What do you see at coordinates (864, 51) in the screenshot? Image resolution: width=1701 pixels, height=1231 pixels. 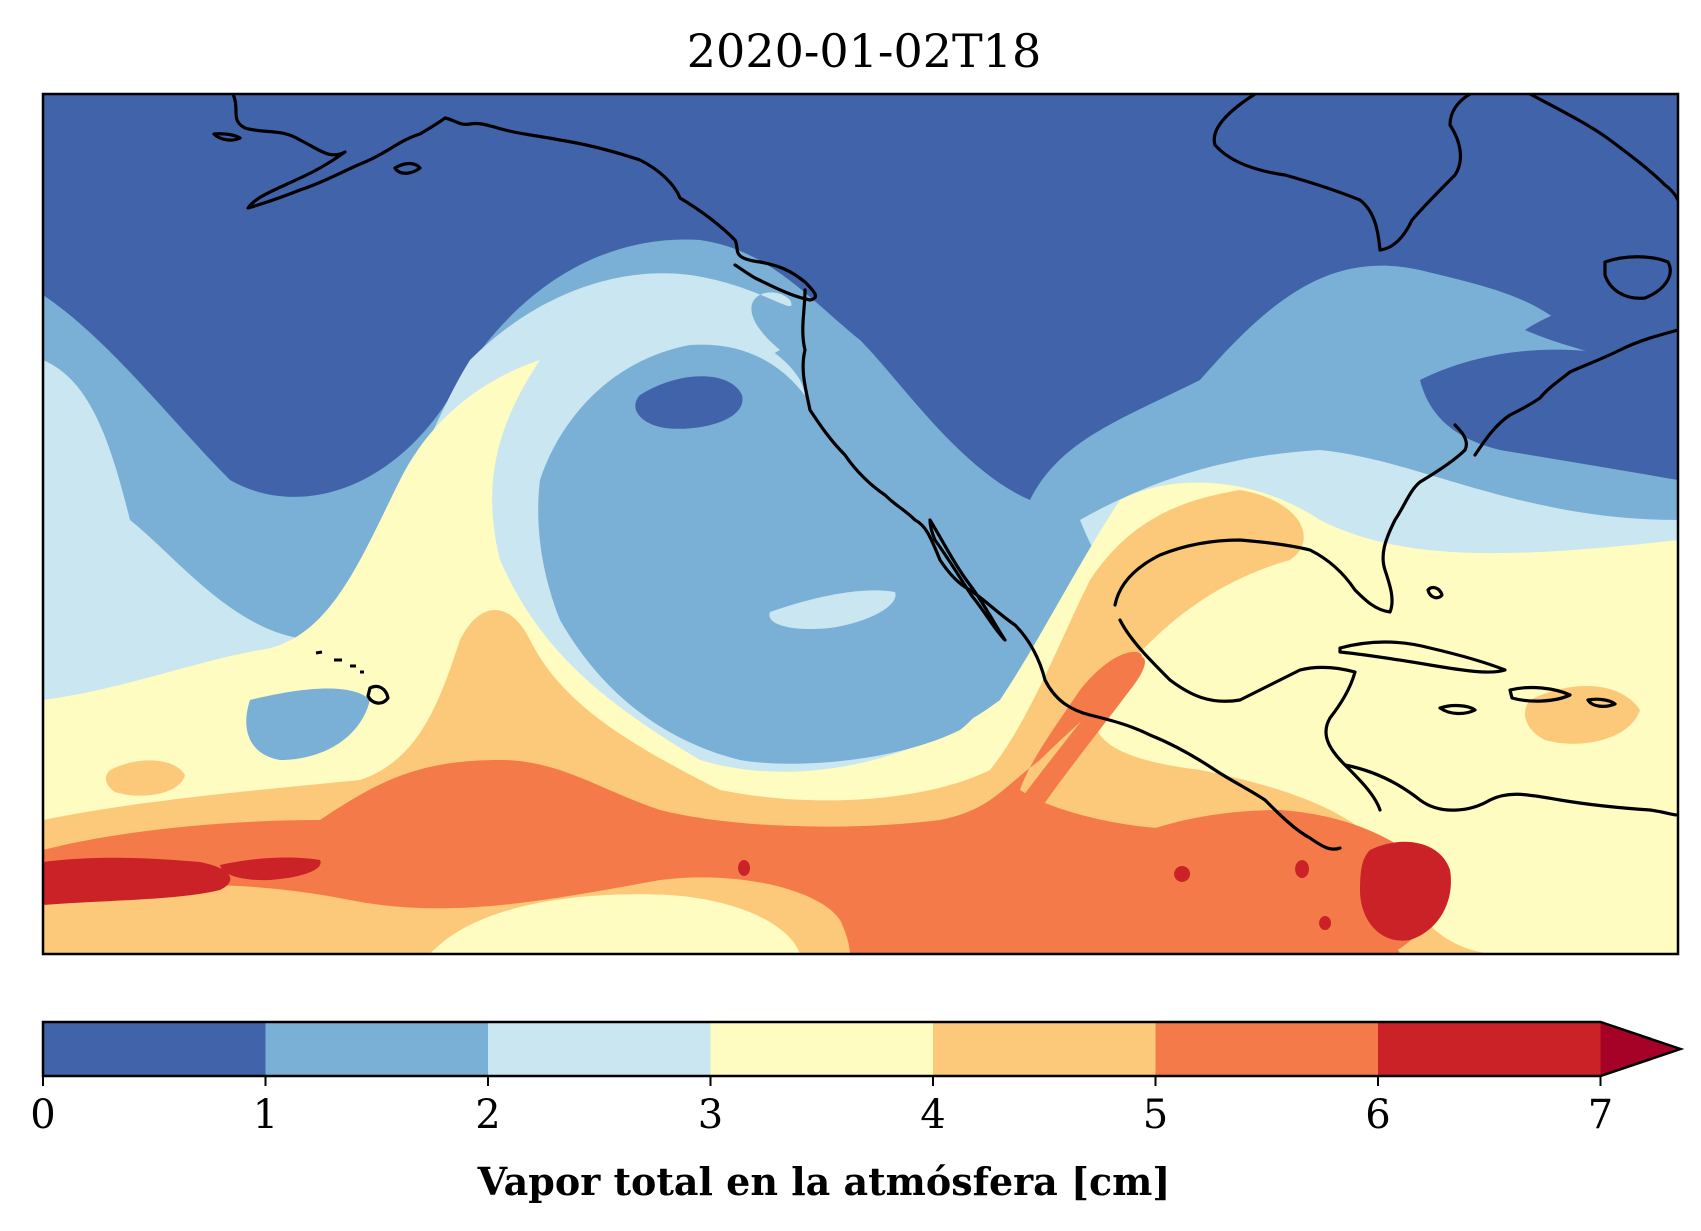 I see `map-title: 2020-01-02T18` at bounding box center [864, 51].